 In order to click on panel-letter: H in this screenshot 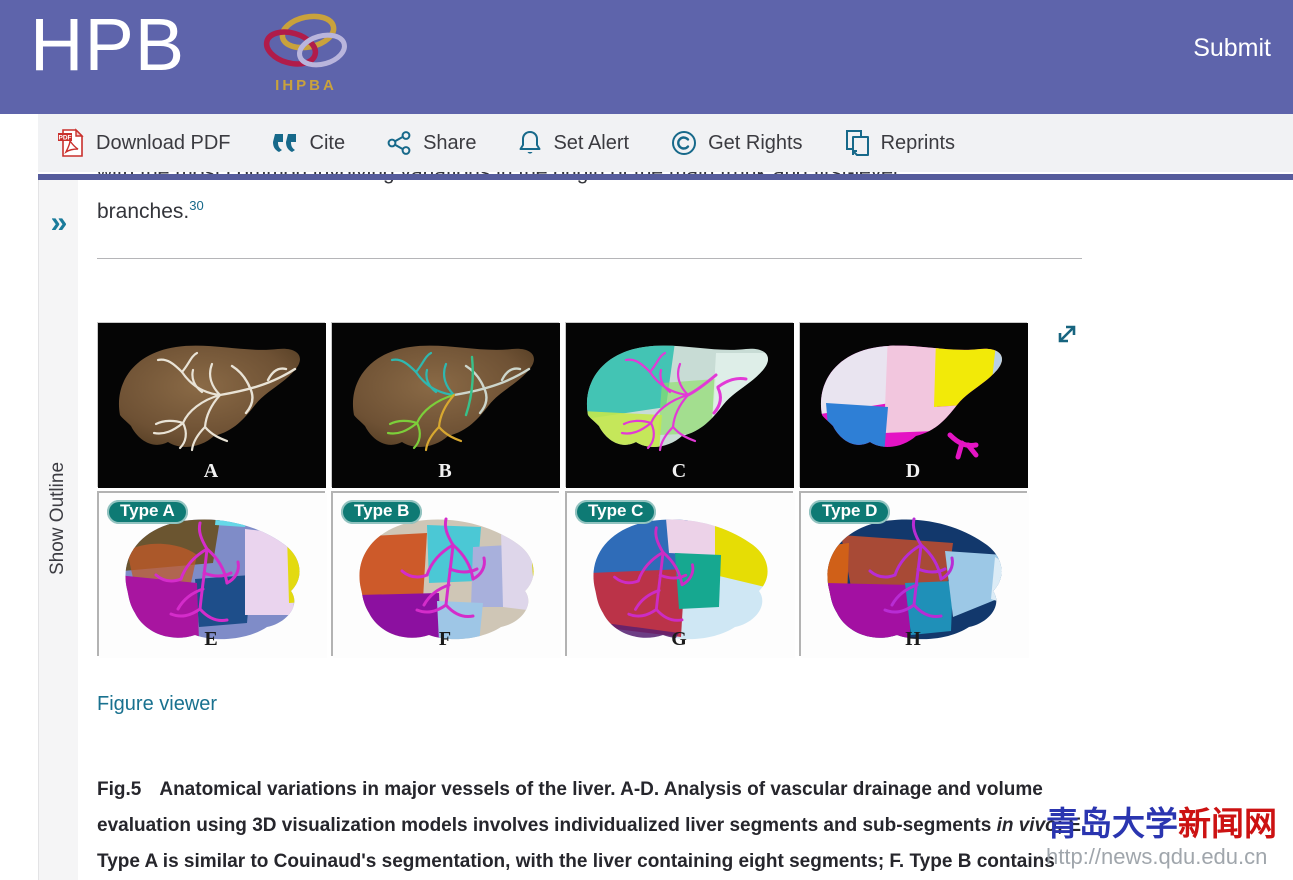, I will do `click(913, 639)`.